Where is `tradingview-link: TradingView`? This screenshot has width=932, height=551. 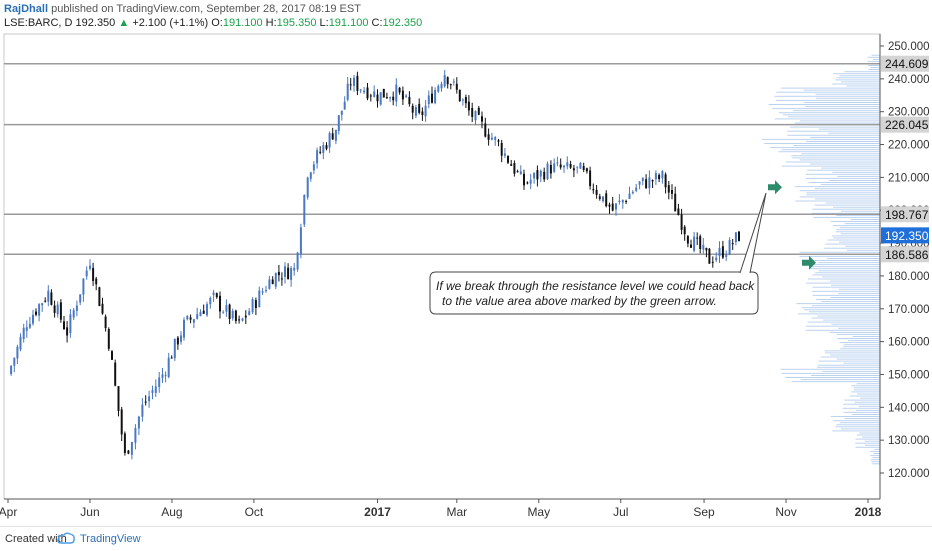
tradingview-link: TradingView is located at coordinates (110, 539).